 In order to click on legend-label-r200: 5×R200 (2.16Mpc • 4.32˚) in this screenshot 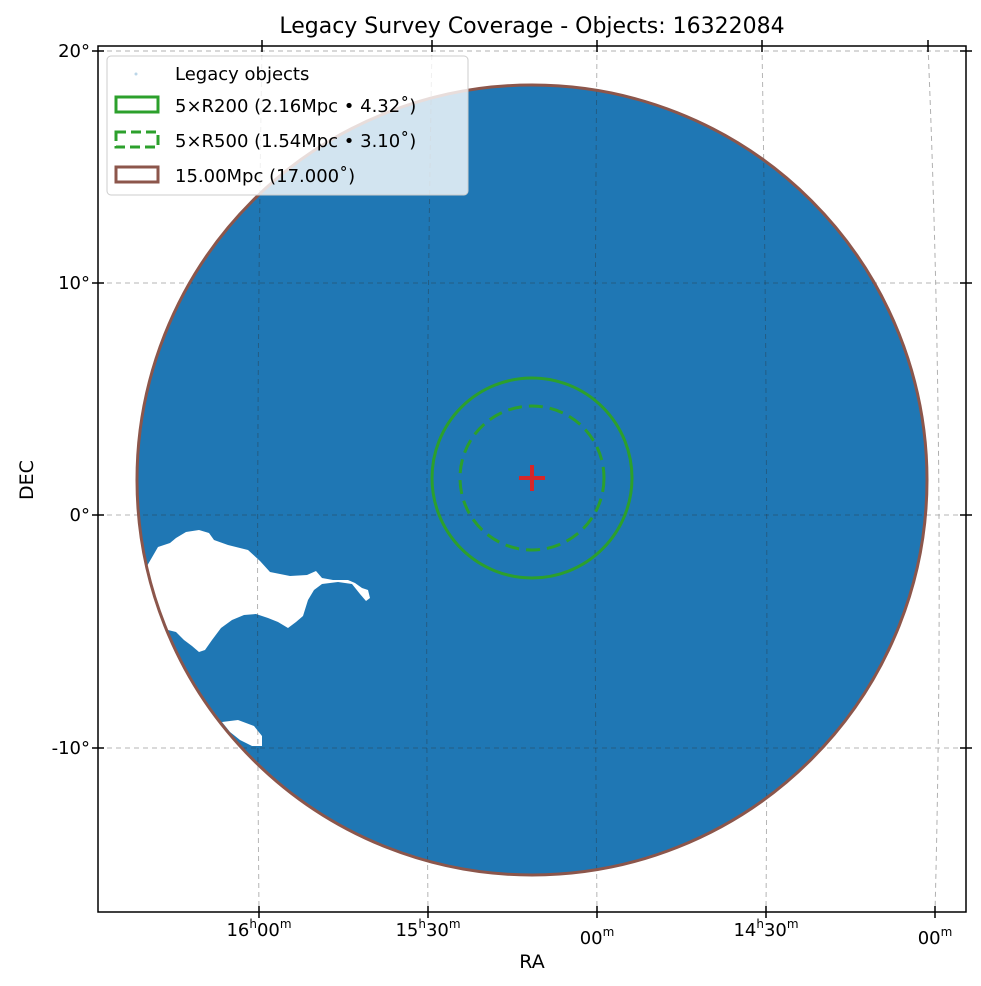, I will do `click(295, 106)`.